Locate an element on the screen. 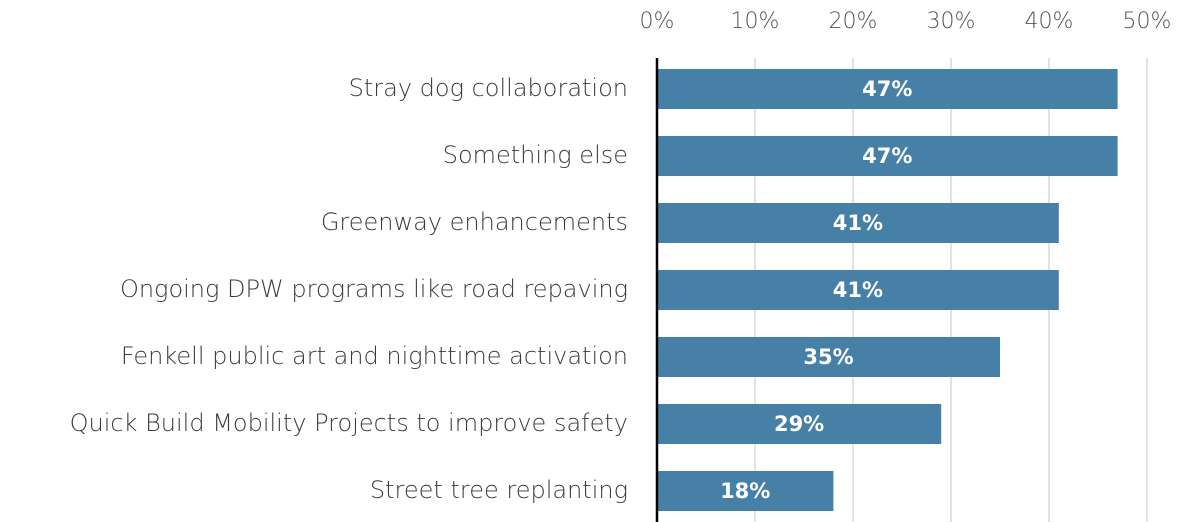 This screenshot has height=522, width=1182. value-label: 29% is located at coordinates (799, 424).